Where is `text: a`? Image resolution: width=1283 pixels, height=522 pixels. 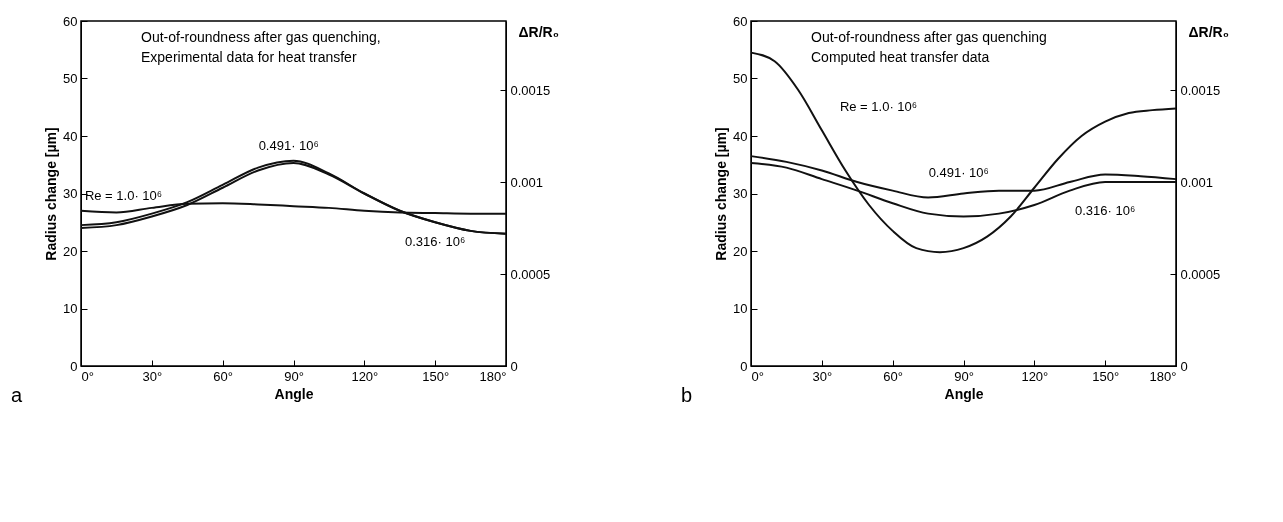 text: a is located at coordinates (17, 395).